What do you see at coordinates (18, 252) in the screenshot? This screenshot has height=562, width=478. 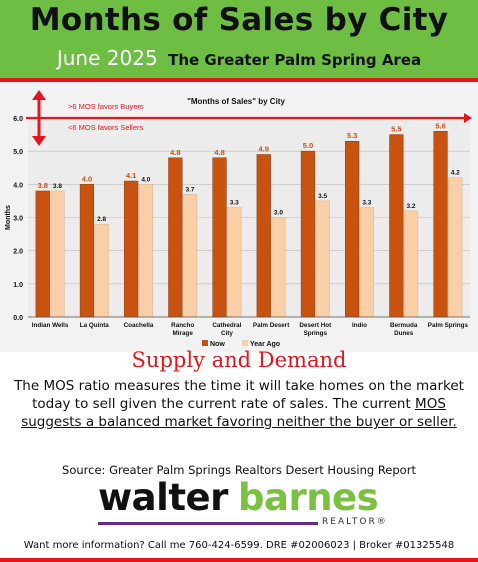 I see `y-tick-label: 2.0` at bounding box center [18, 252].